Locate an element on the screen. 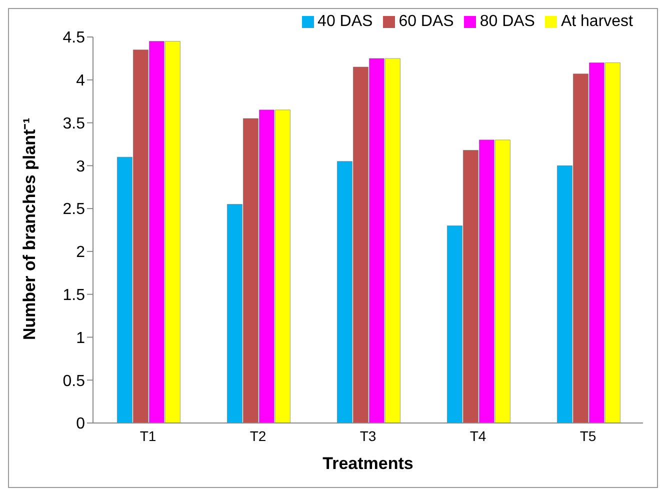 The height and width of the screenshot is (497, 667). y-tick-label: 2 is located at coordinates (81, 253).